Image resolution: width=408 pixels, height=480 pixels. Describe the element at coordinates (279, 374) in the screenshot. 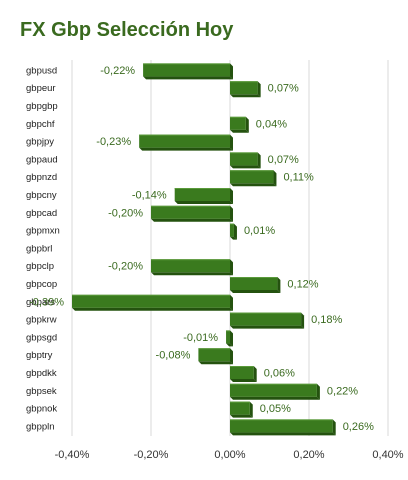

I see `data-label: 0,06%` at that location.